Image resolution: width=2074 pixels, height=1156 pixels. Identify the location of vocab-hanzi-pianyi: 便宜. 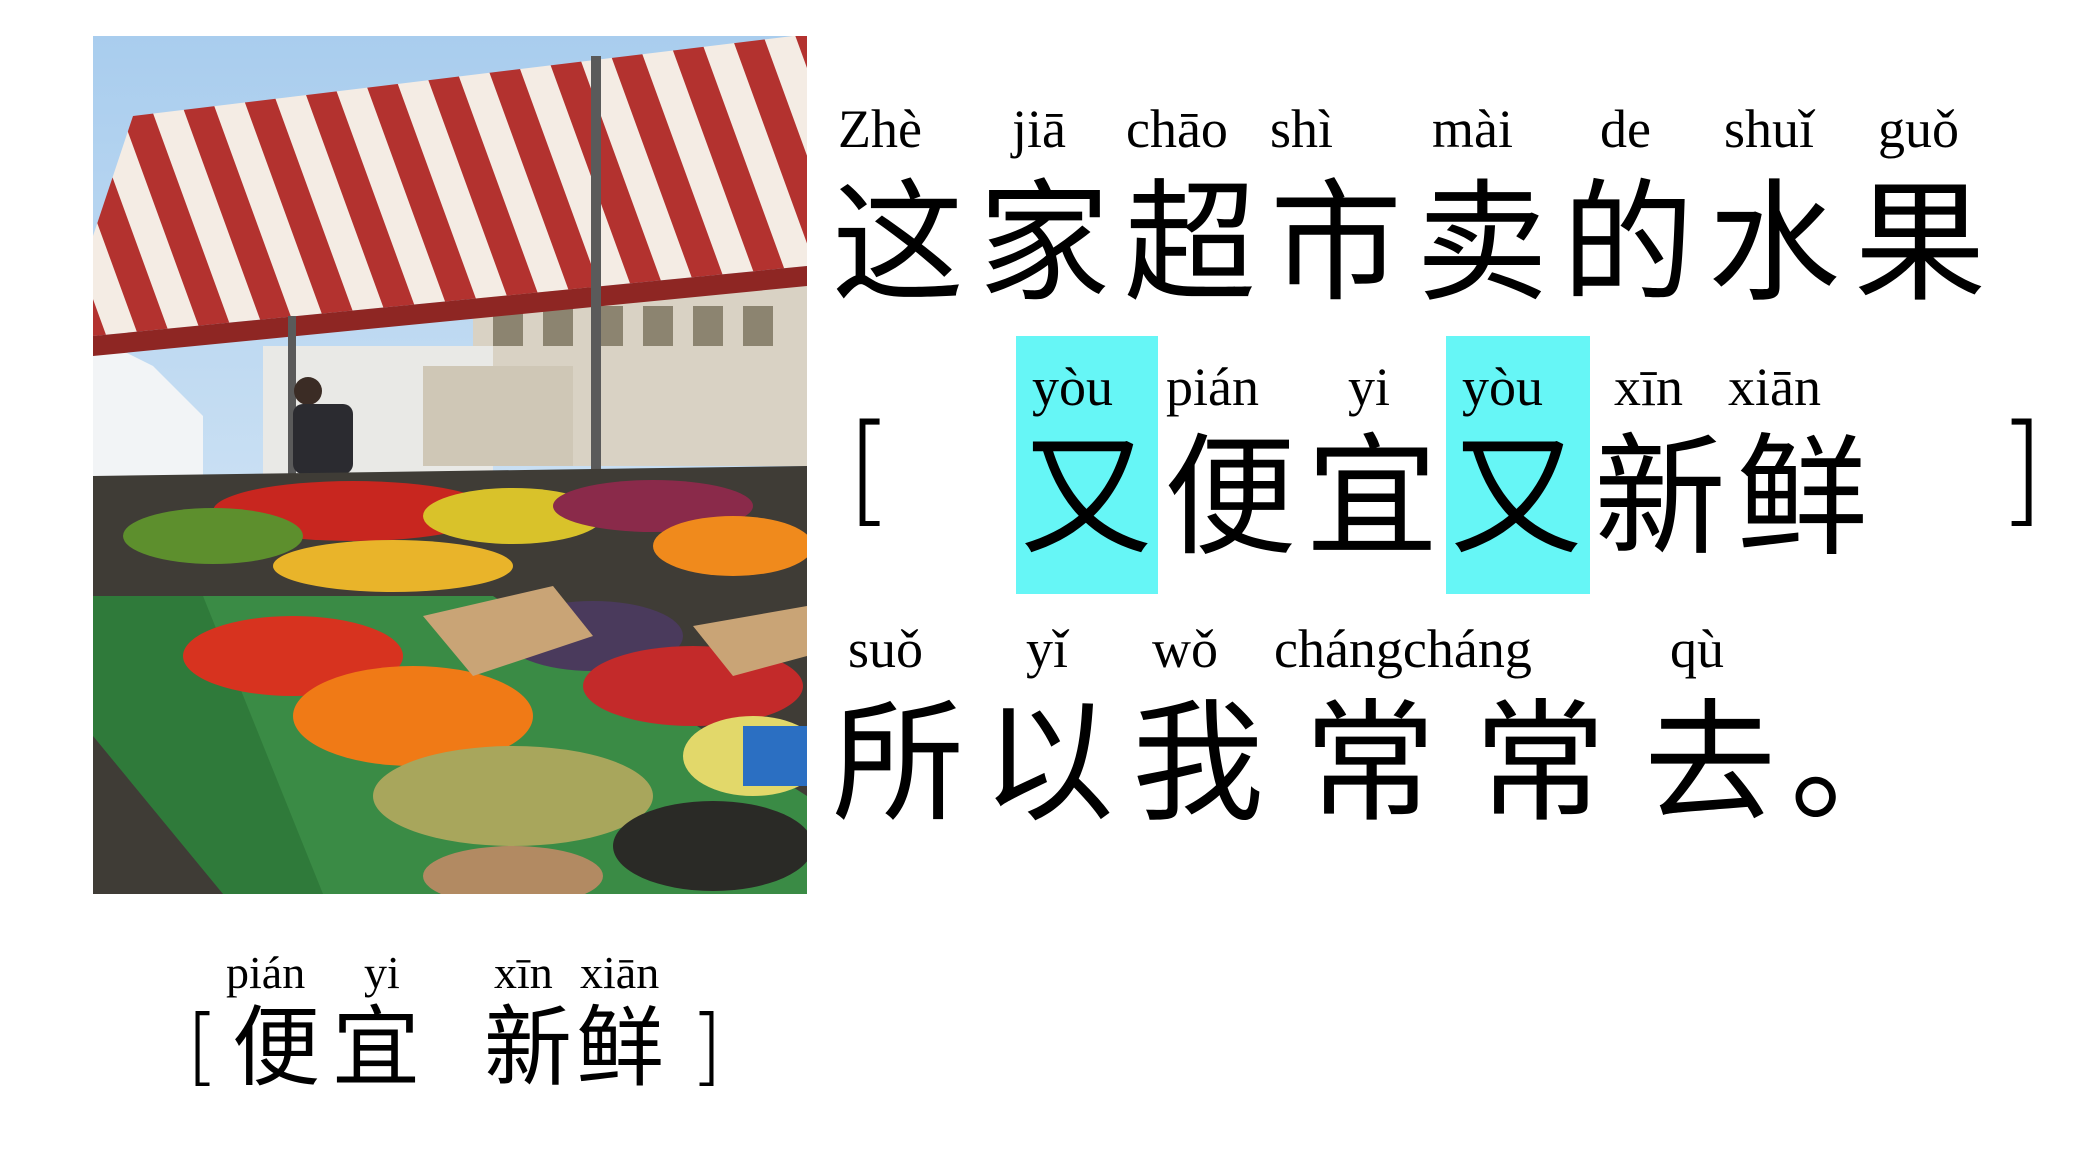
(332, 1047).